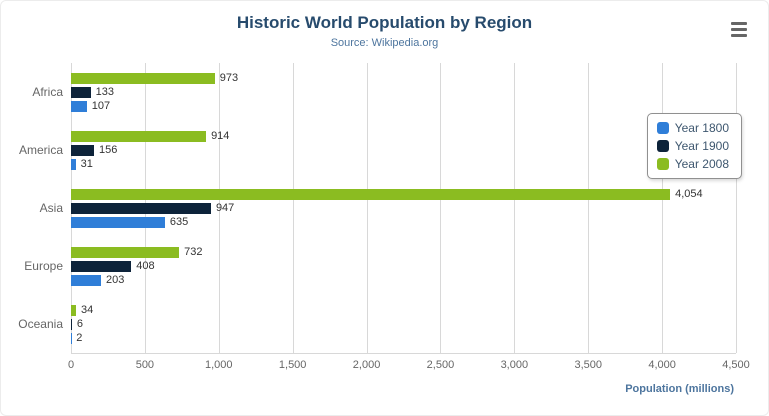  I want to click on bar-row: 408, so click(403, 265).